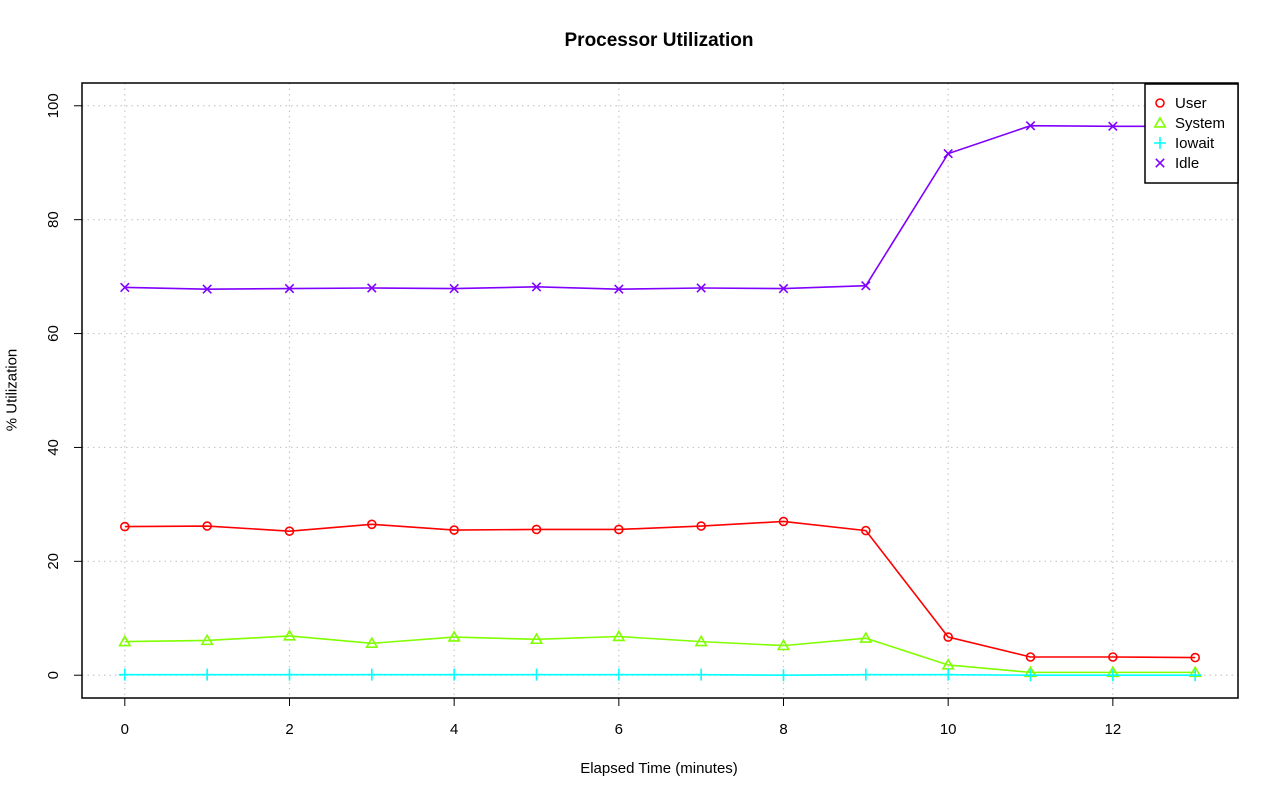  I want to click on legend-label: Iowait, so click(1195, 143).